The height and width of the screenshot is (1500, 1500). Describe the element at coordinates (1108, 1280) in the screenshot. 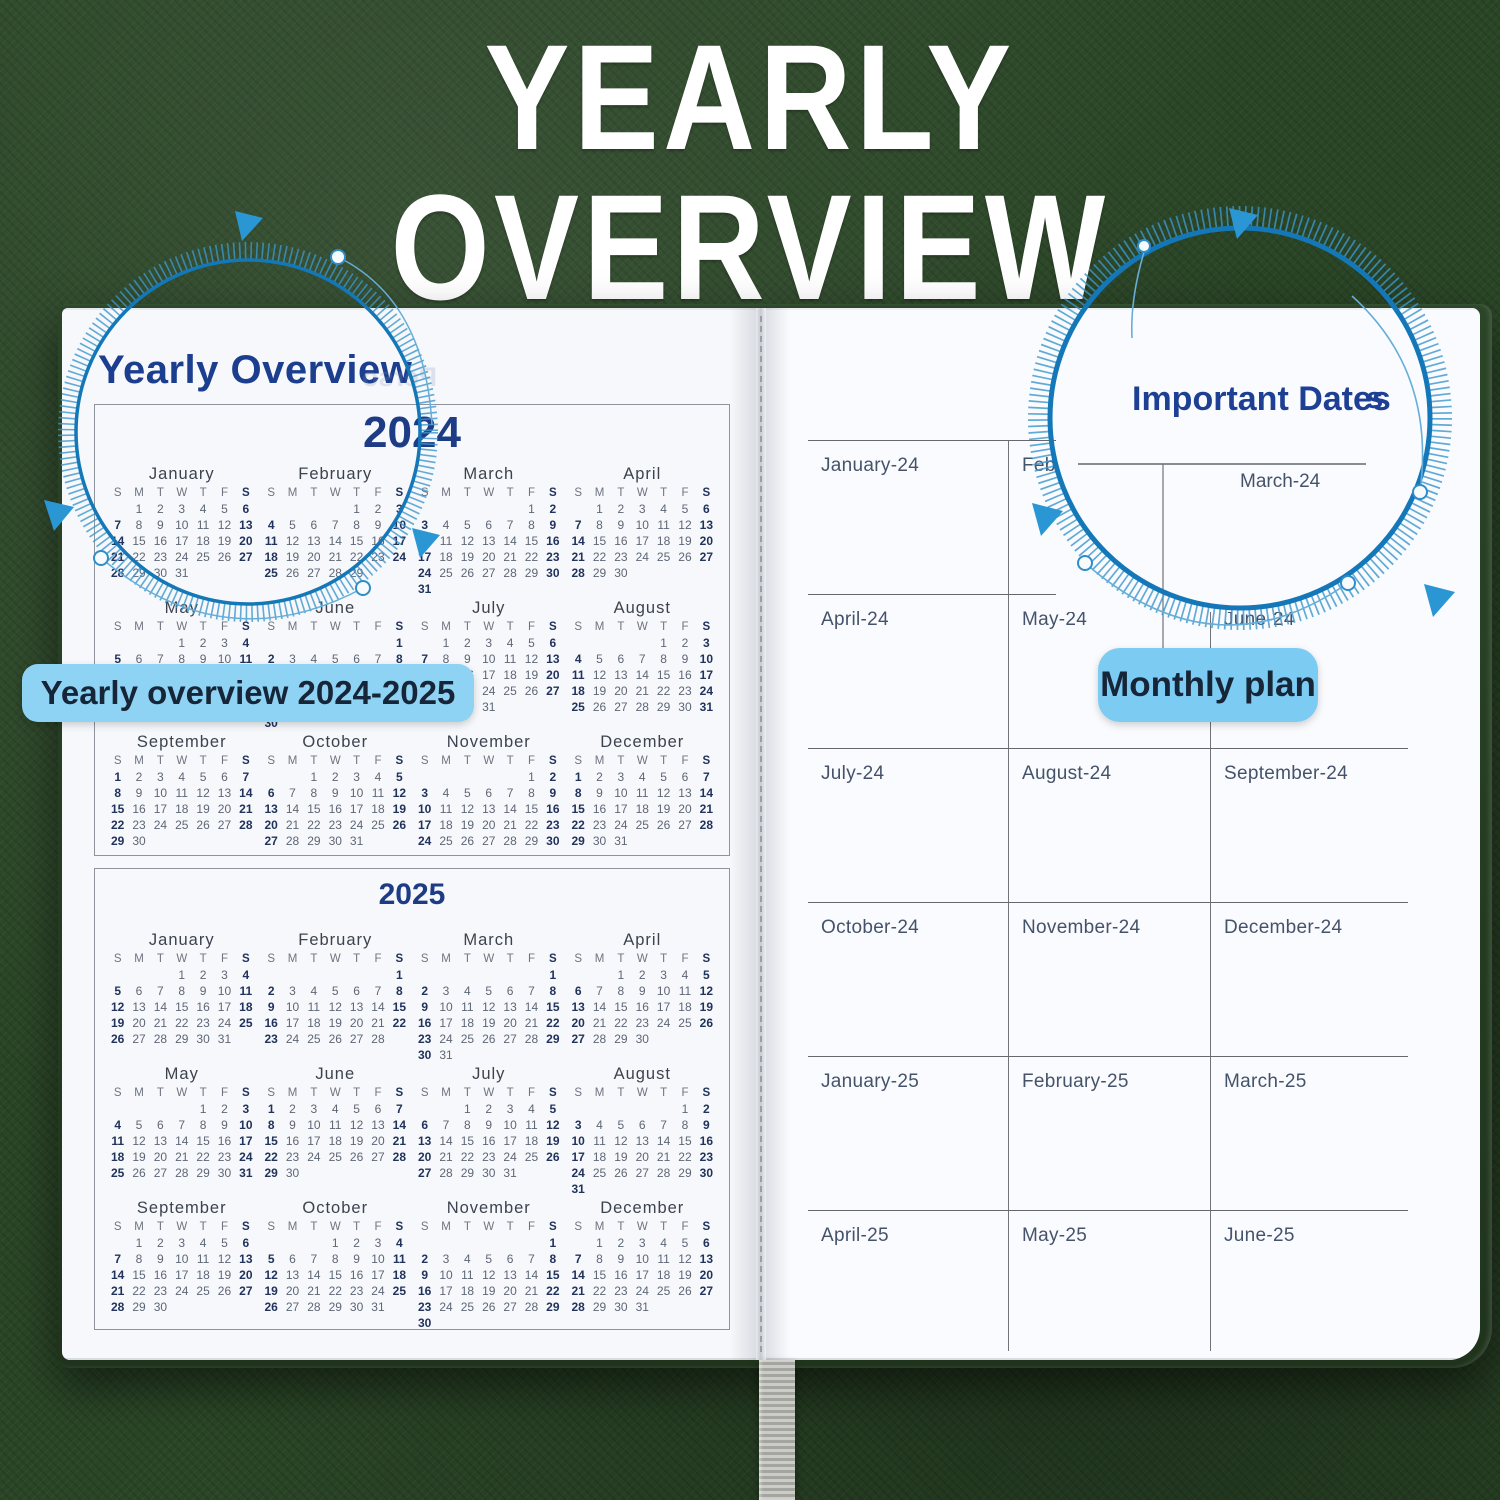

I see `important-dates-row: April-25 May-25 June-25` at that location.